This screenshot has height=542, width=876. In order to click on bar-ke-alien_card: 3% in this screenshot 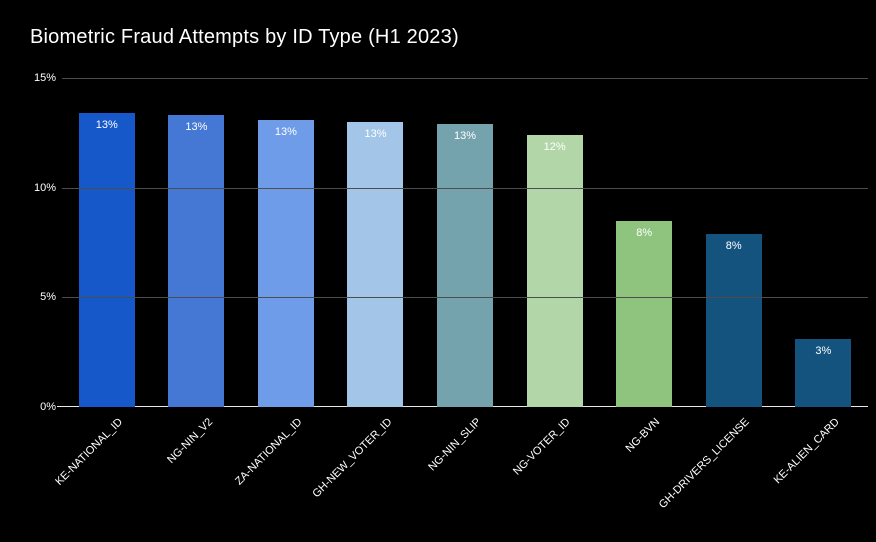, I will do `click(823, 373)`.